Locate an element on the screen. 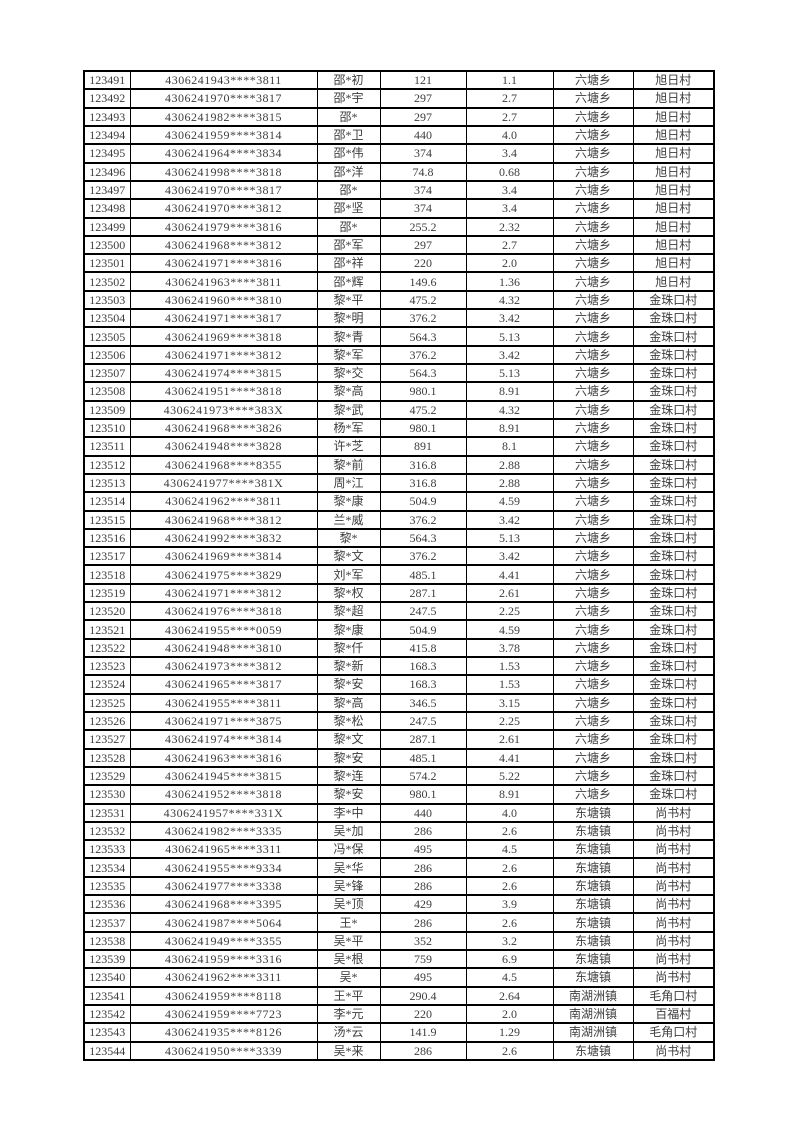 Image resolution: width=794 pixels, height=1122 pixels. cell-masked-id-number: 4306241968****3812 is located at coordinates (223, 245).